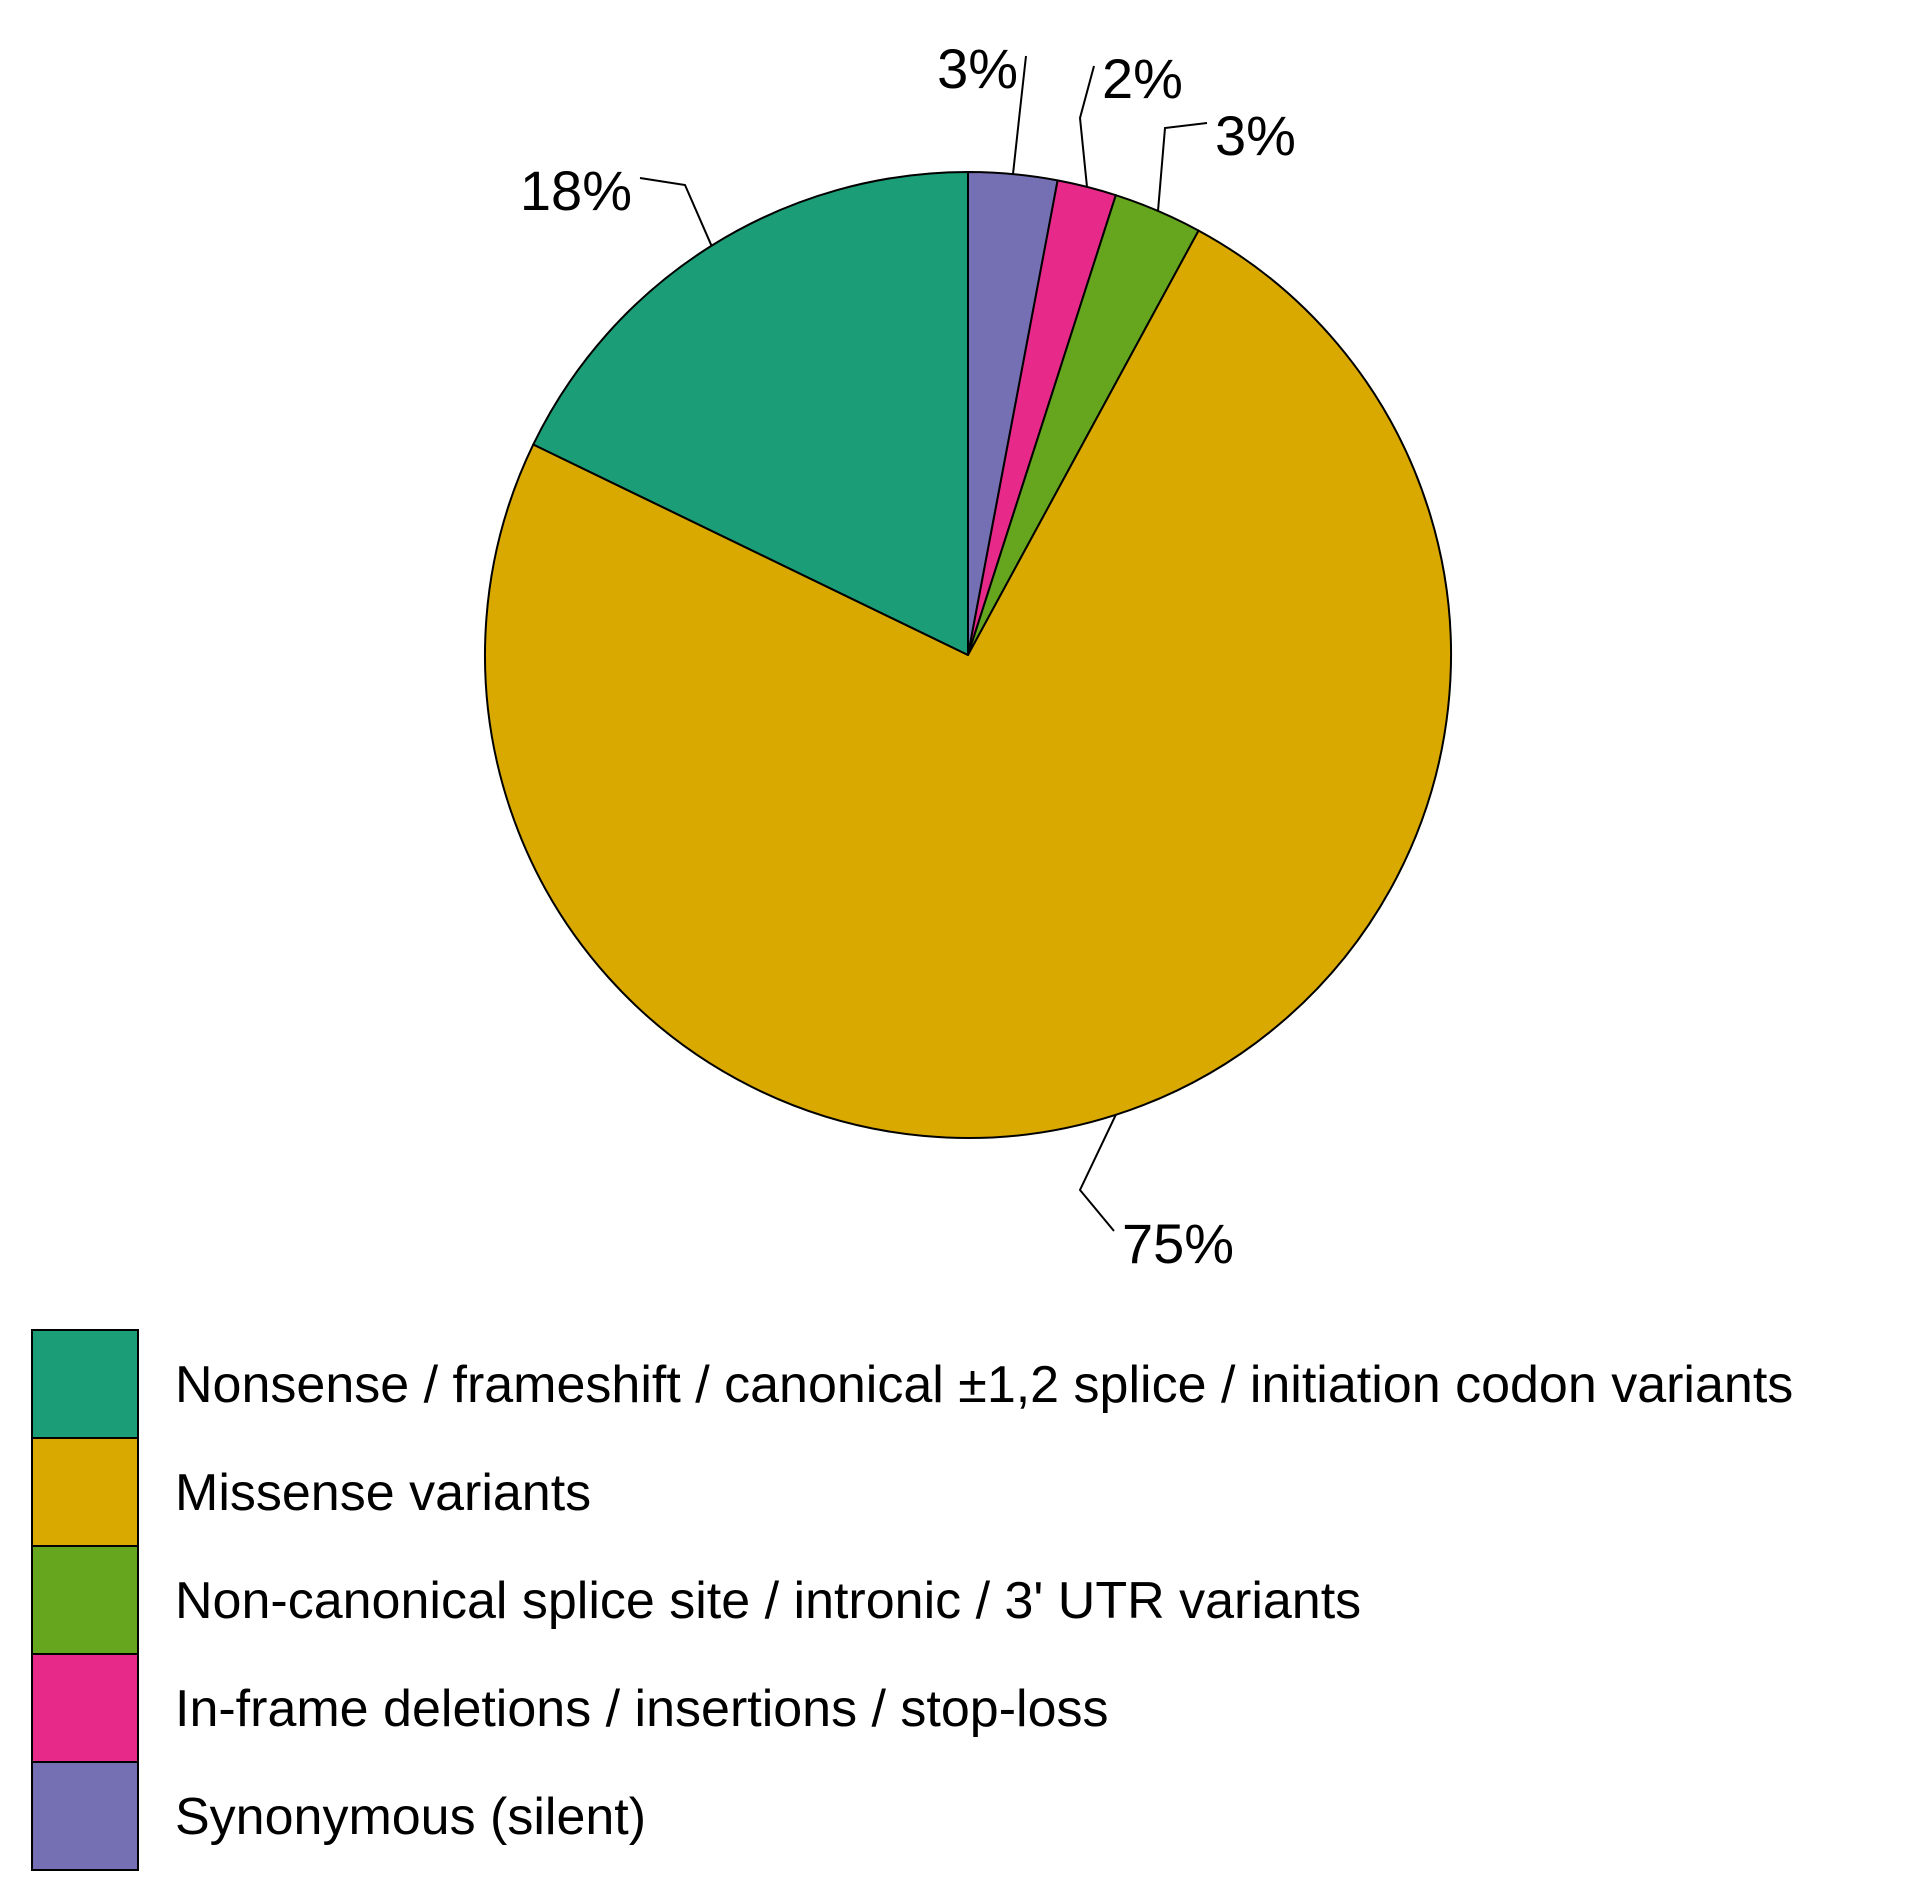 The height and width of the screenshot is (1897, 1928). I want to click on leader-line-synonymous-silent, so click(1019, 115).